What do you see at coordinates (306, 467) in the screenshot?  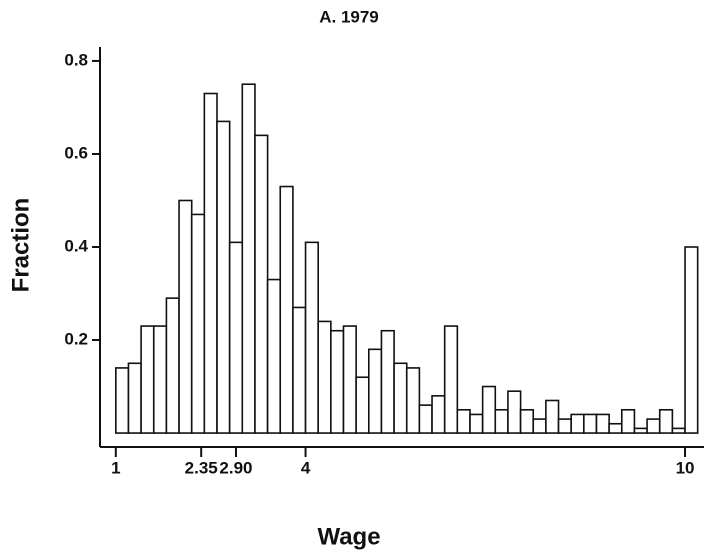 I see `x-tick-label: 4` at bounding box center [306, 467].